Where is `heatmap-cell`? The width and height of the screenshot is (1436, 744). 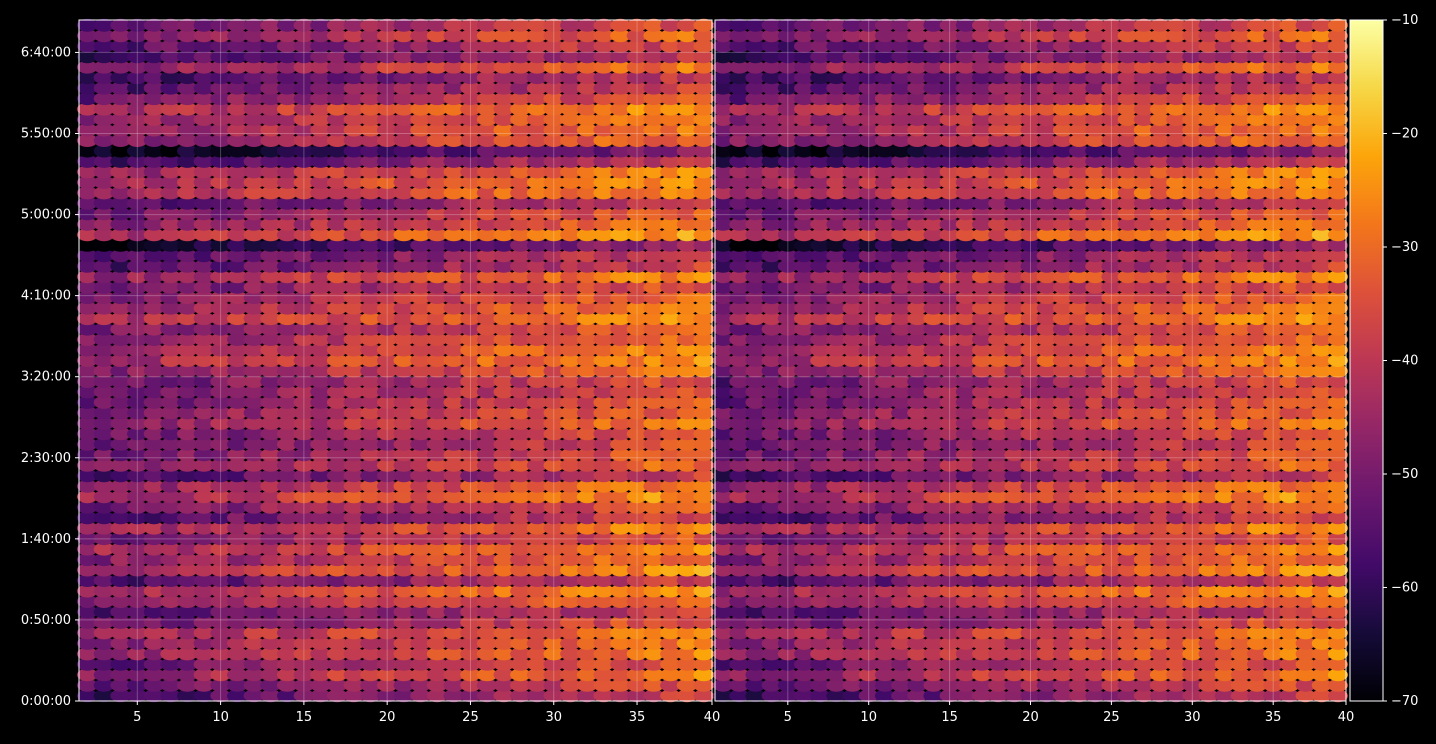 heatmap-cell is located at coordinates (703, 25).